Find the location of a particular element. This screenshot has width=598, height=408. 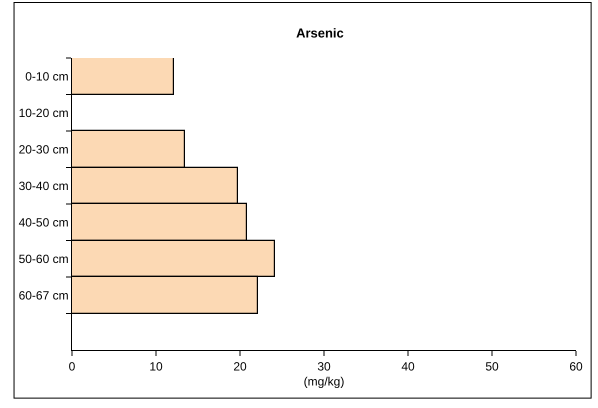

x-tick-label: 50 is located at coordinates (492, 366).